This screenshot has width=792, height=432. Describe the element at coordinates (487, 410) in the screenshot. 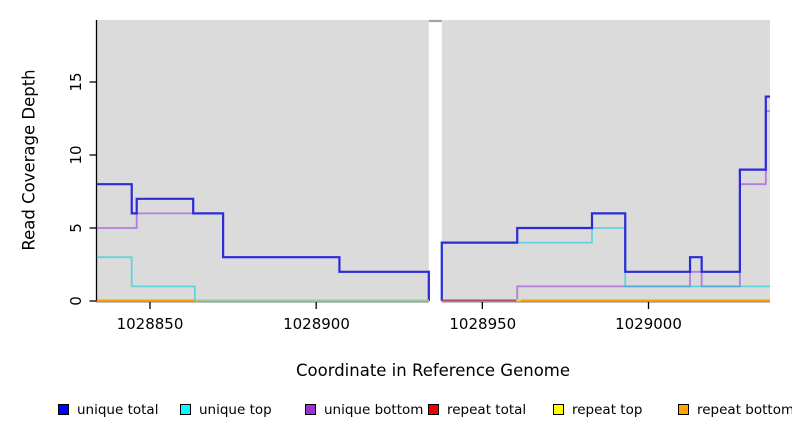

I see `legend-label: repeat total` at that location.